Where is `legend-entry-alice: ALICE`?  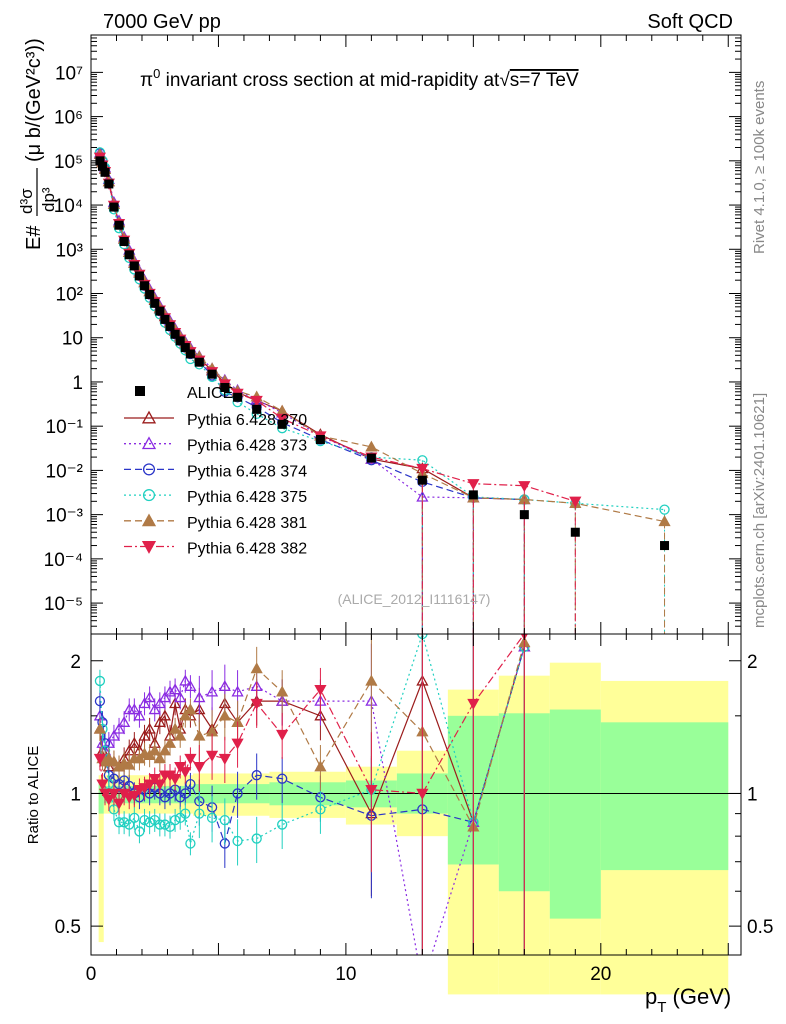 legend-entry-alice: ALICE is located at coordinates (184, 393).